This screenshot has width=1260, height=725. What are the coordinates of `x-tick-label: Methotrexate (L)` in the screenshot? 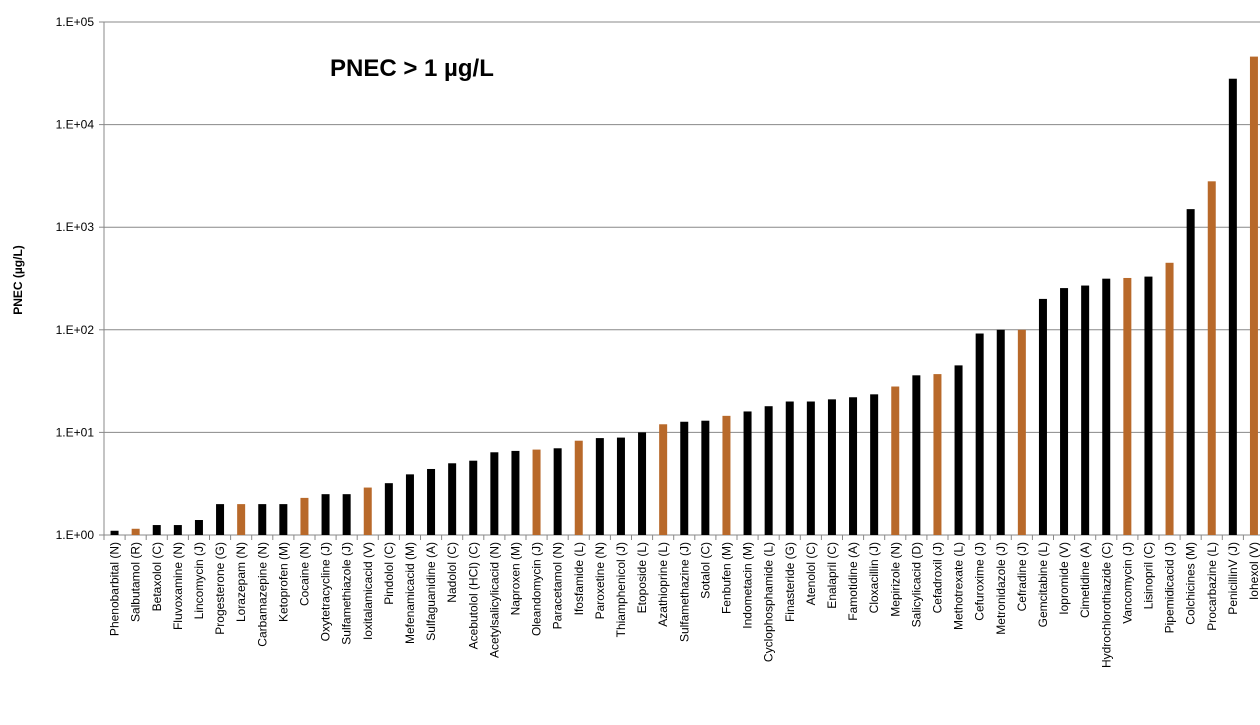 It's located at (959, 586).